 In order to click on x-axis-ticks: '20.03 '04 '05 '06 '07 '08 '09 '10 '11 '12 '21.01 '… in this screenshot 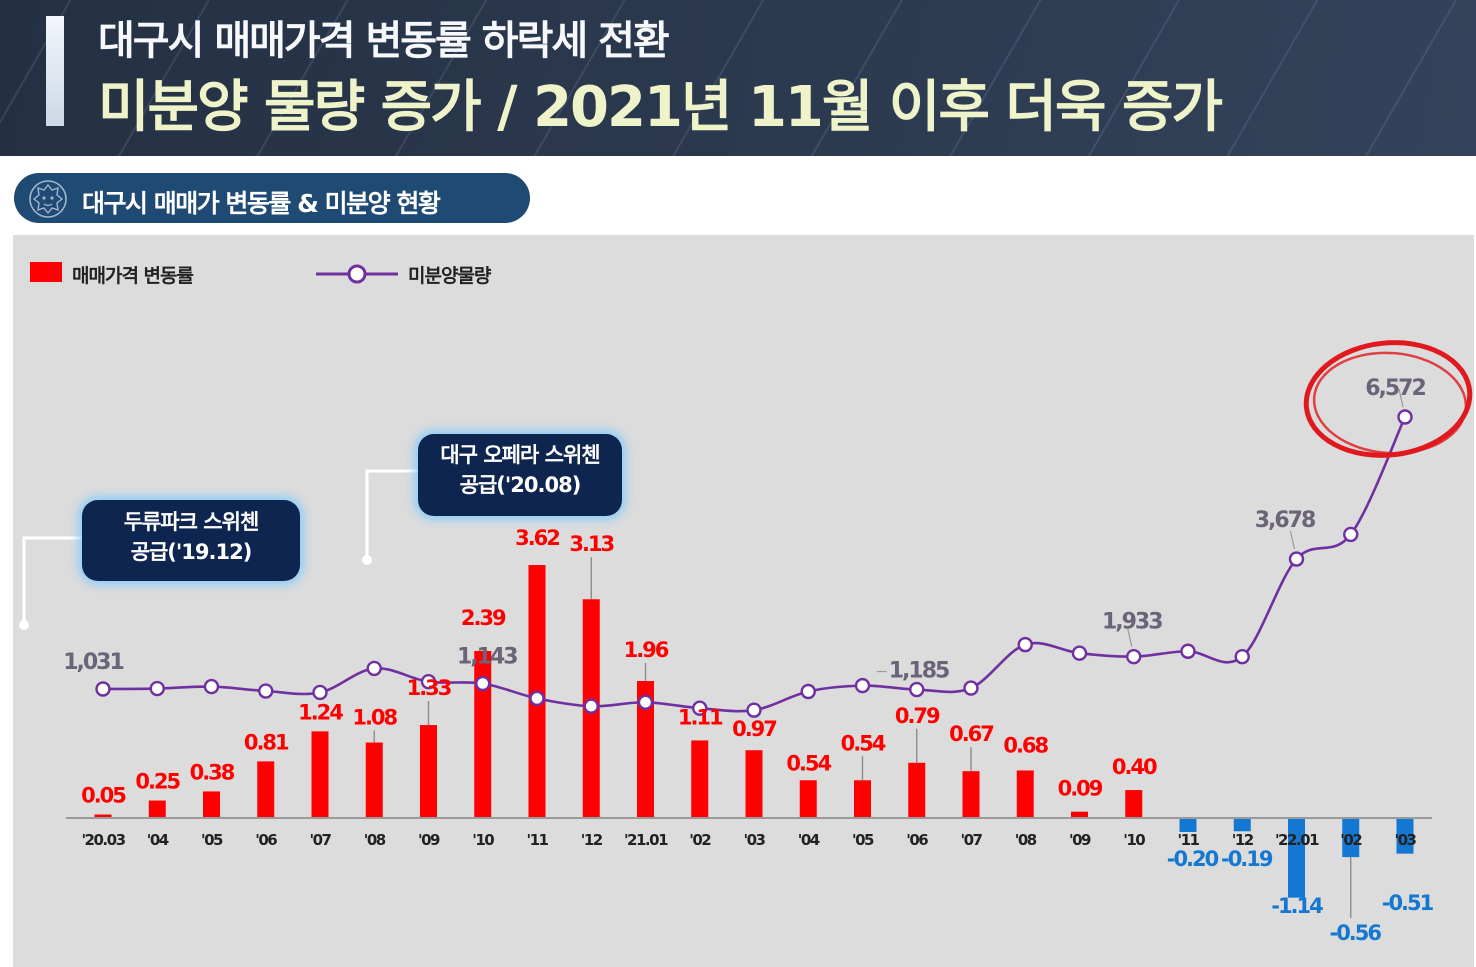, I will do `click(749, 840)`.